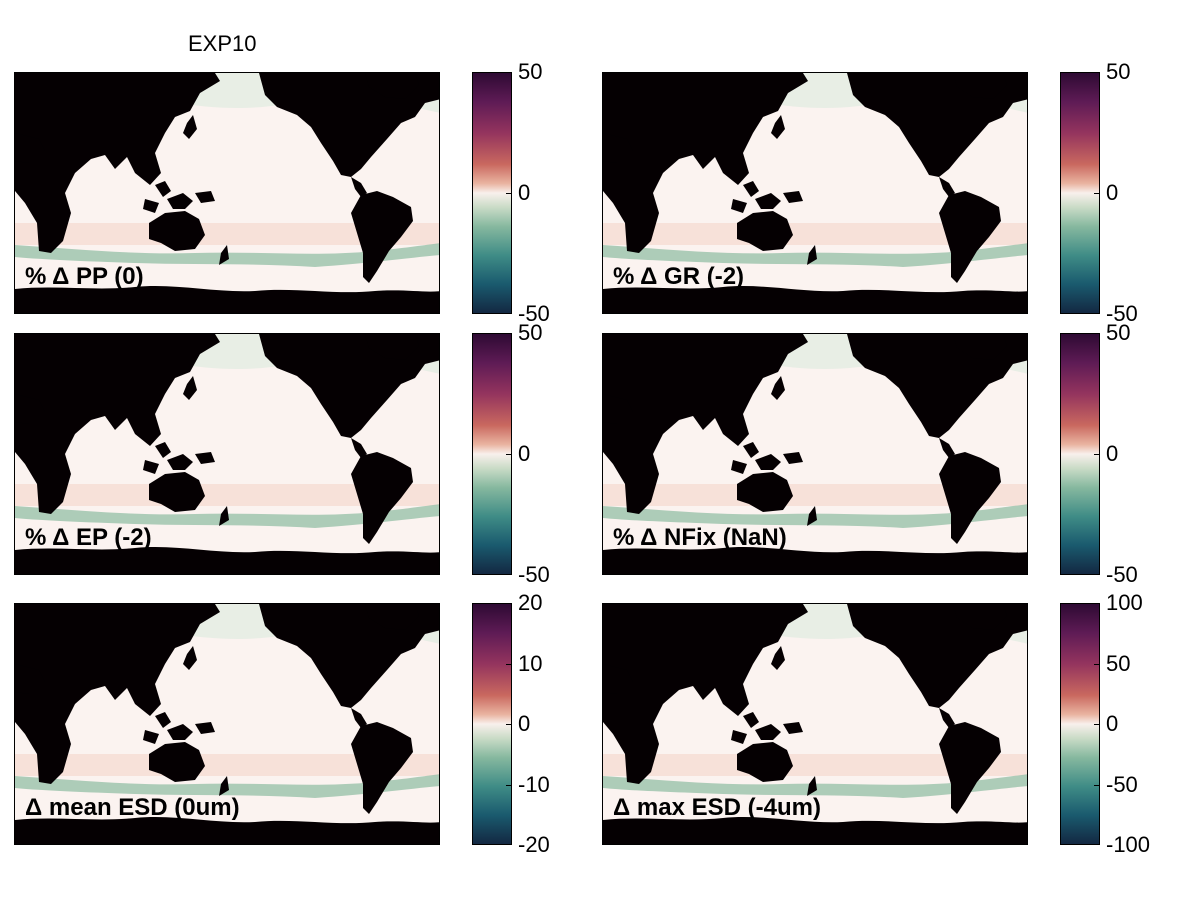 The width and height of the screenshot is (1200, 900). What do you see at coordinates (717, 807) in the screenshot?
I see `panel-label: Δ max ESD (-4um)` at bounding box center [717, 807].